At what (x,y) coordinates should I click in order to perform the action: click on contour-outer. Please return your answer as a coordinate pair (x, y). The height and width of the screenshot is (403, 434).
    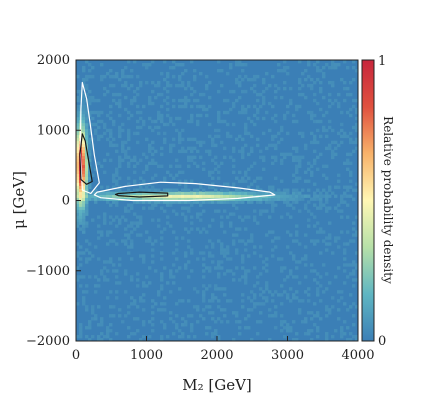
    Looking at the image, I should click on (184, 191).